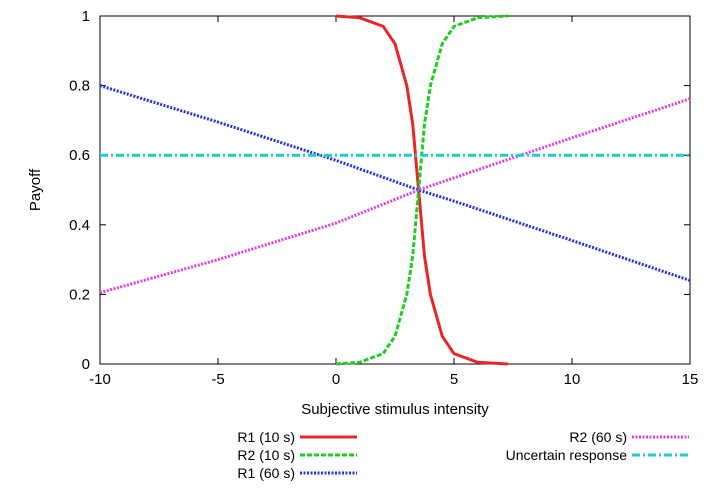  What do you see at coordinates (86, 16) in the screenshot?
I see `y-tick-label: 1` at bounding box center [86, 16].